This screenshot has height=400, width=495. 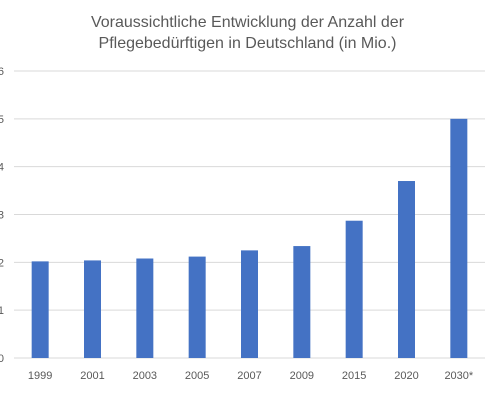 I want to click on bar-2020, so click(x=406, y=269).